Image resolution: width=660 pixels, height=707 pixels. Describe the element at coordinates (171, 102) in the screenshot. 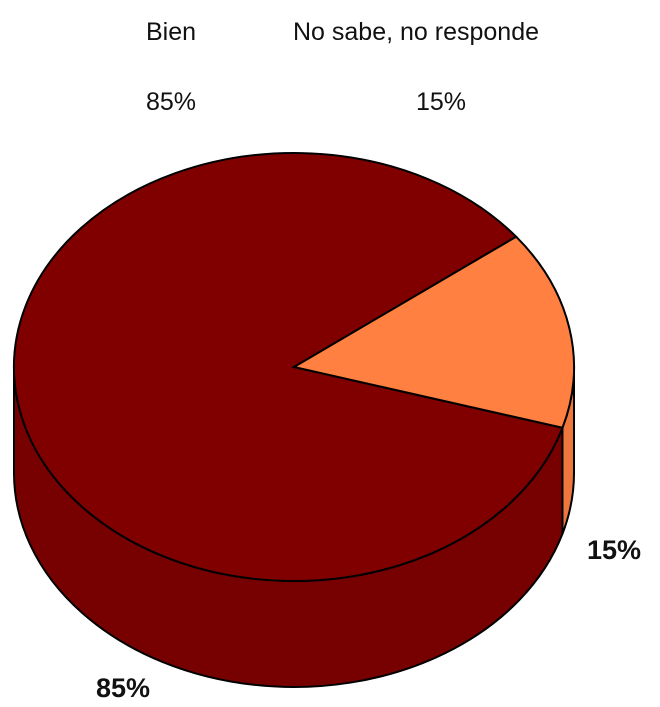

I see `legend-value-bien: 85%` at that location.